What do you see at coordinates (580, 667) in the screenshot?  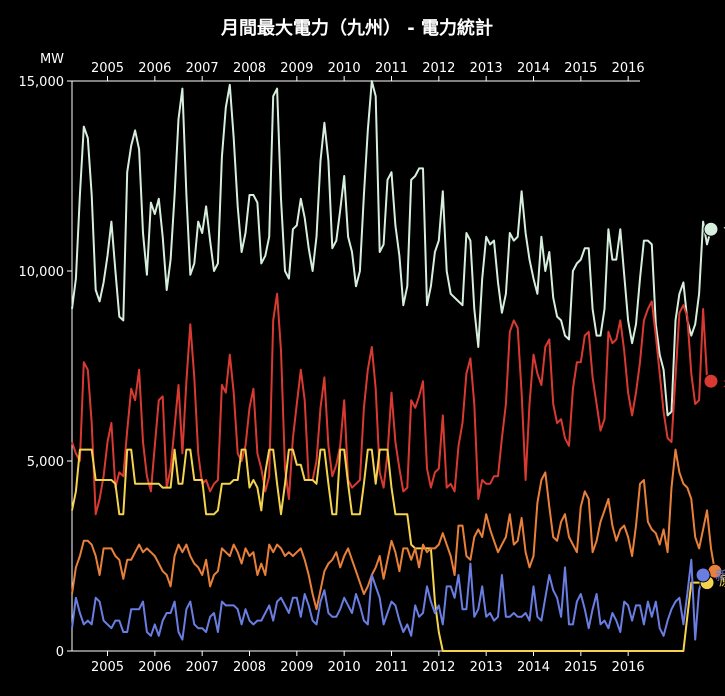 I see `x-tick-label-bottom: 2015` at bounding box center [580, 667].